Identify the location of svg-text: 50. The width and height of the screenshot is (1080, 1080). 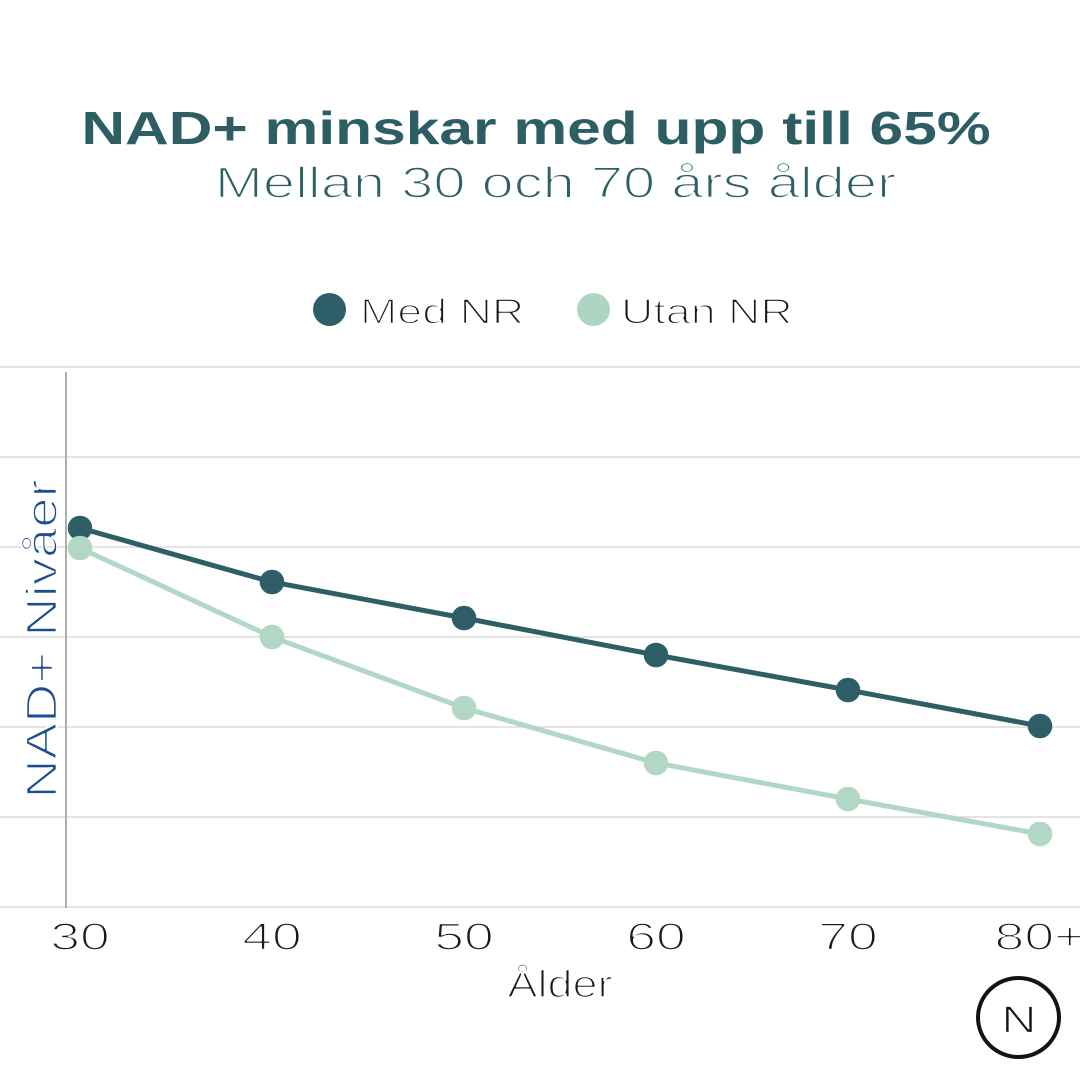
(464, 936).